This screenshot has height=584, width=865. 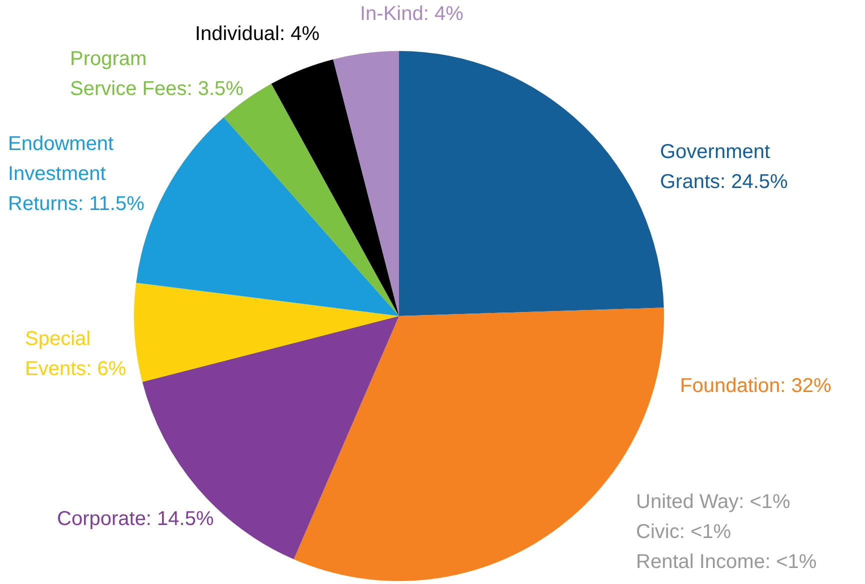 What do you see at coordinates (684, 532) in the screenshot?
I see `text: Civic: <1%` at bounding box center [684, 532].